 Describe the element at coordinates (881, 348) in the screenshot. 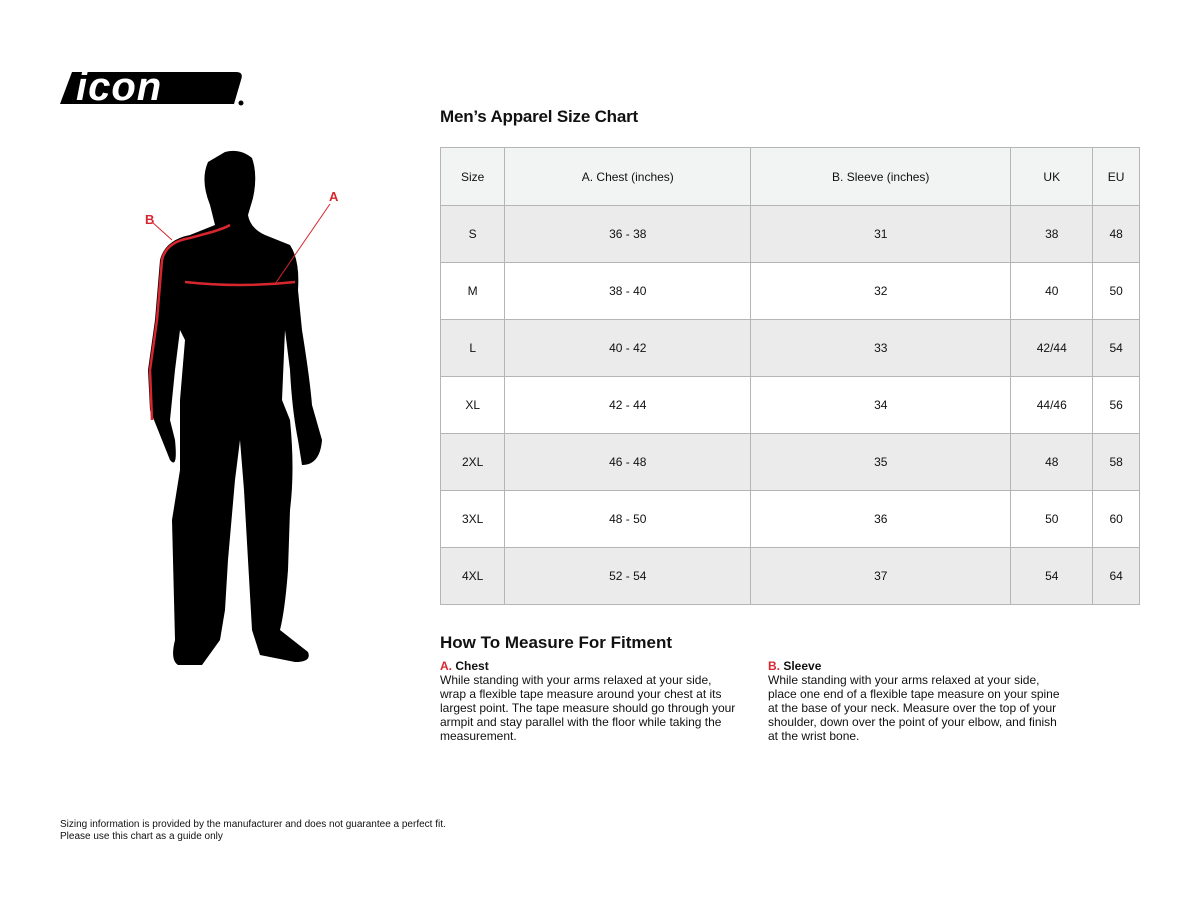

I see `table-cell: 33` at that location.